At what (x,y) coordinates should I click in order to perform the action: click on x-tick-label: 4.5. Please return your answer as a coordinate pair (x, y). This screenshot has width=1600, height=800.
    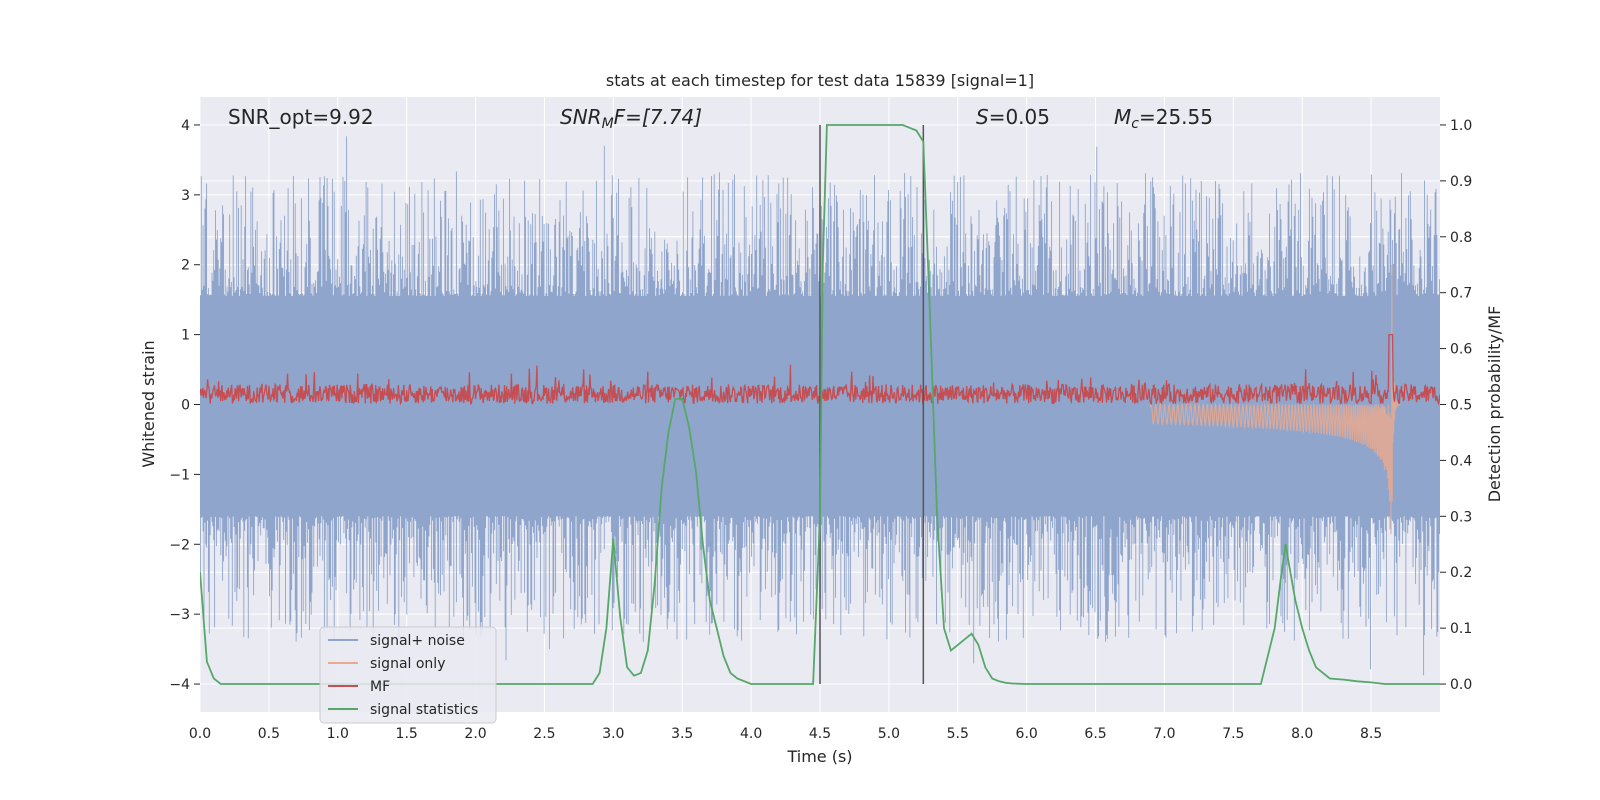
    Looking at the image, I should click on (820, 734).